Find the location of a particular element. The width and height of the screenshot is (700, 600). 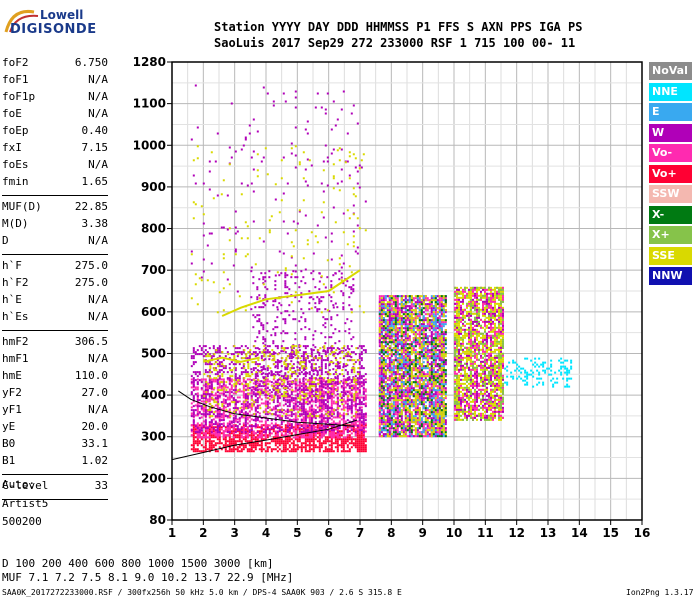

param-value: 33 is located at coordinates (101, 485).